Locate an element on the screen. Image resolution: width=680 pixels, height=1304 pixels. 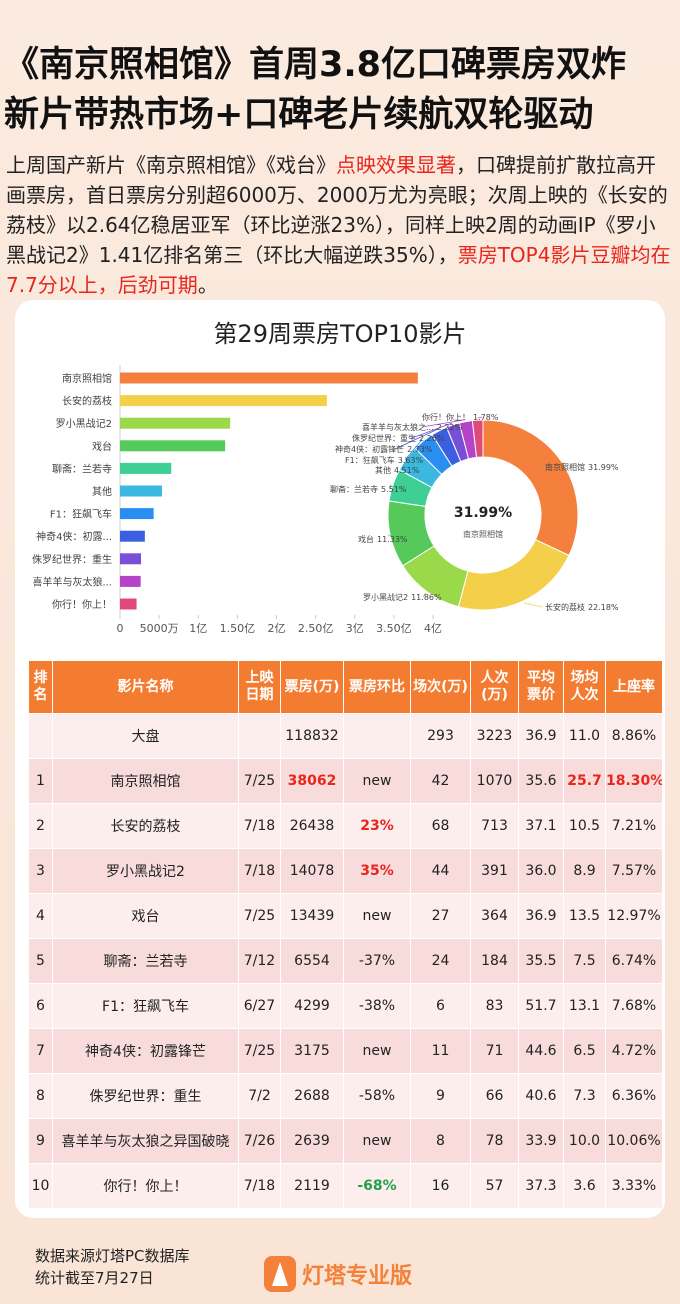
table-cell: 6554 is located at coordinates (312, 961).